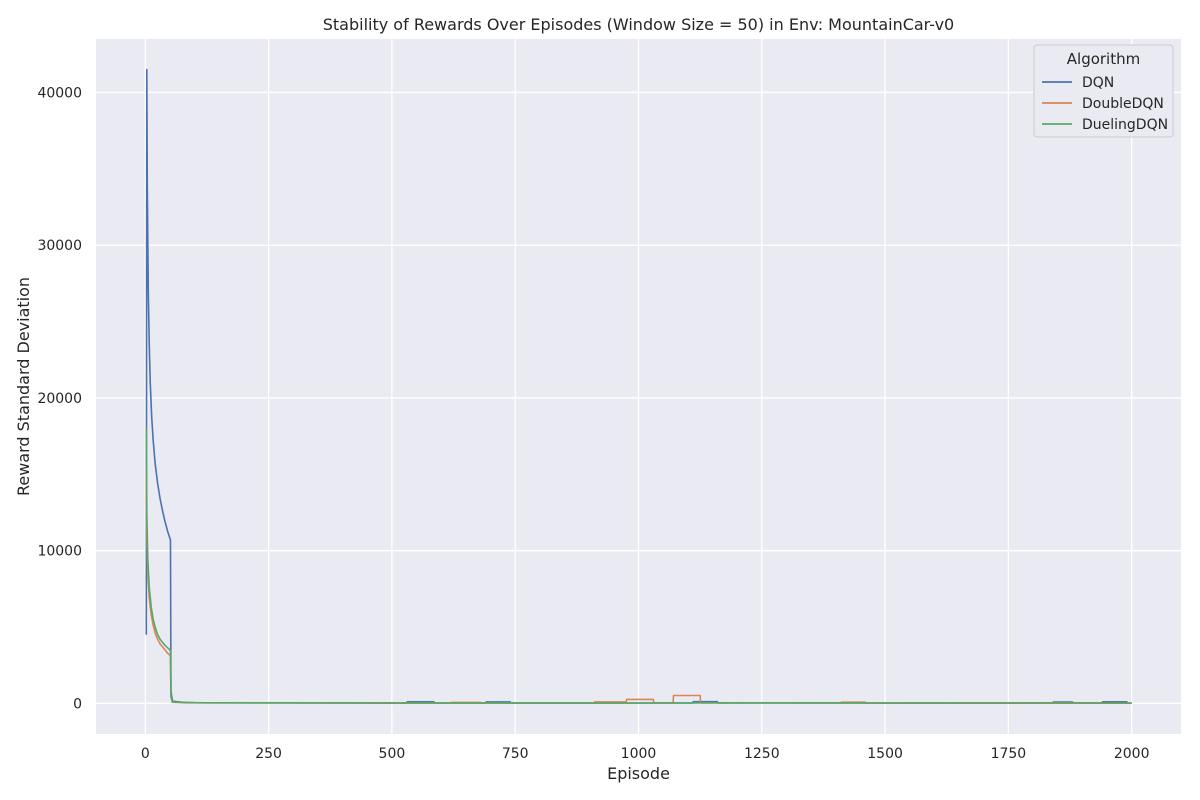 This screenshot has width=1200, height=800. I want to click on y-tick-label: 10000, so click(59, 552).